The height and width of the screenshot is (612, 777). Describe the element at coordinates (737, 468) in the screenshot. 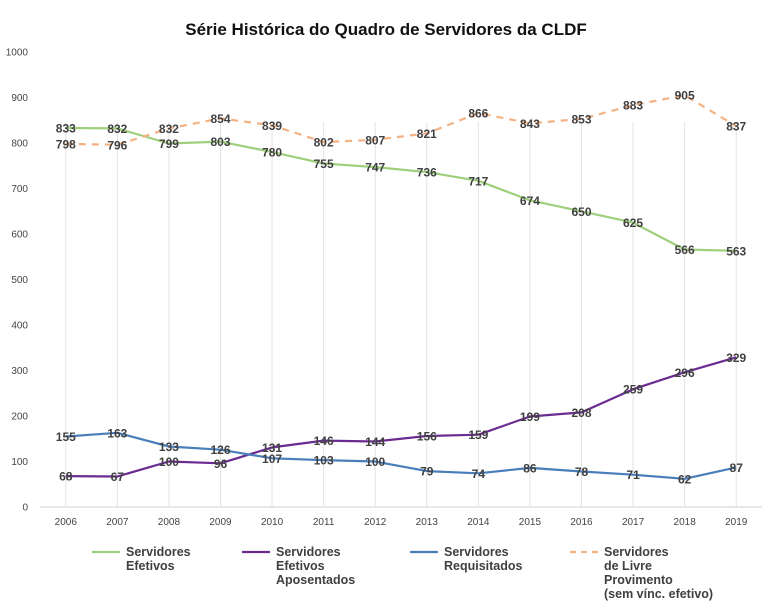

I see `data-label-s2-2019: 87` at that location.